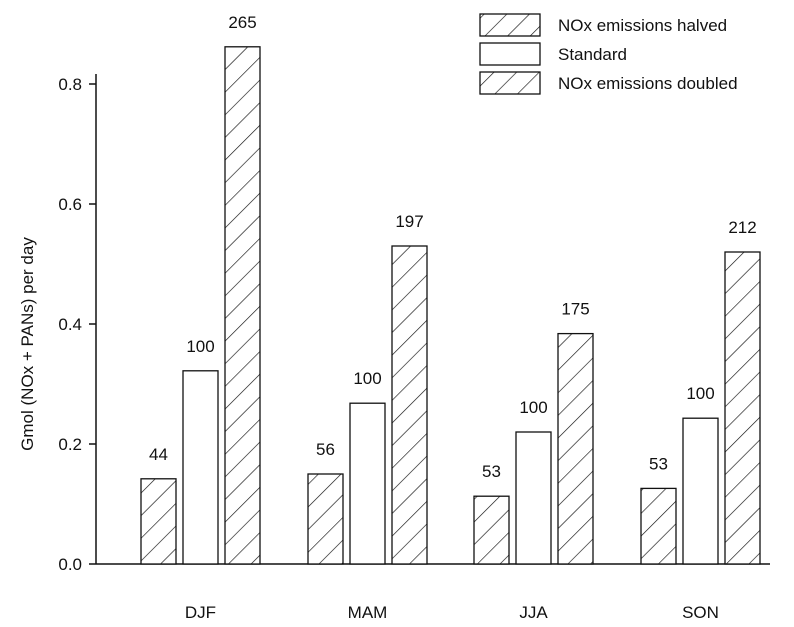 The height and width of the screenshot is (627, 794). What do you see at coordinates (642, 25) in the screenshot?
I see `legend-label: NOx emissions halved` at bounding box center [642, 25].